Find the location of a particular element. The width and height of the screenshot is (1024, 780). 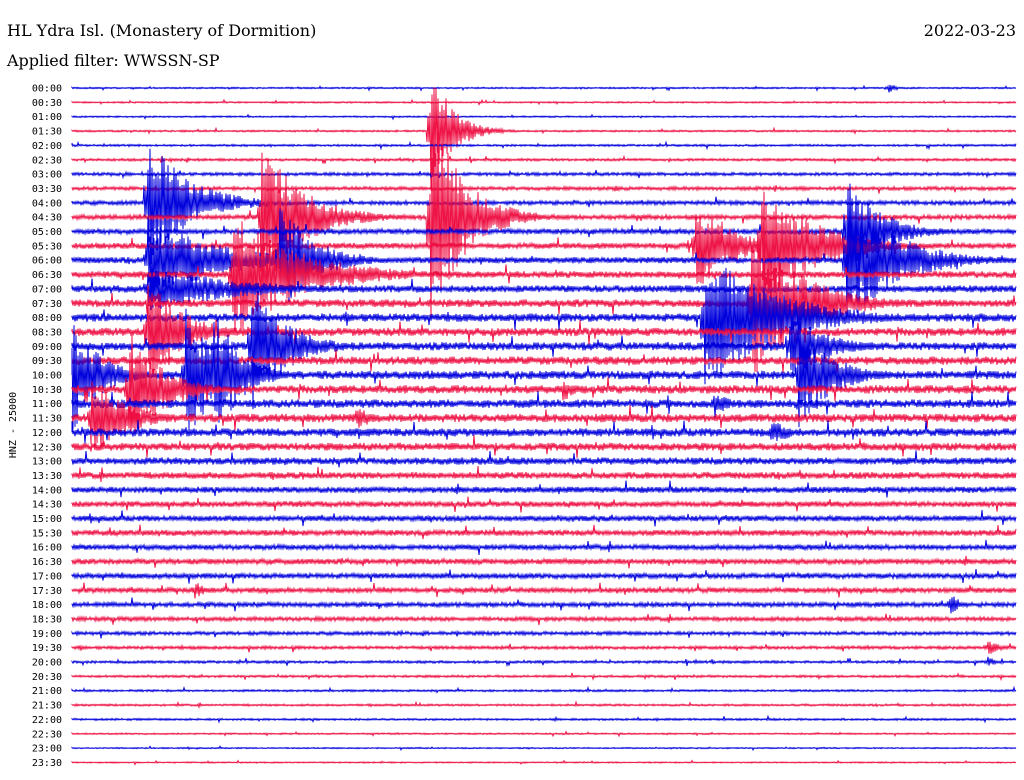

tick-label-1030: 10:30 is located at coordinates (47, 390).